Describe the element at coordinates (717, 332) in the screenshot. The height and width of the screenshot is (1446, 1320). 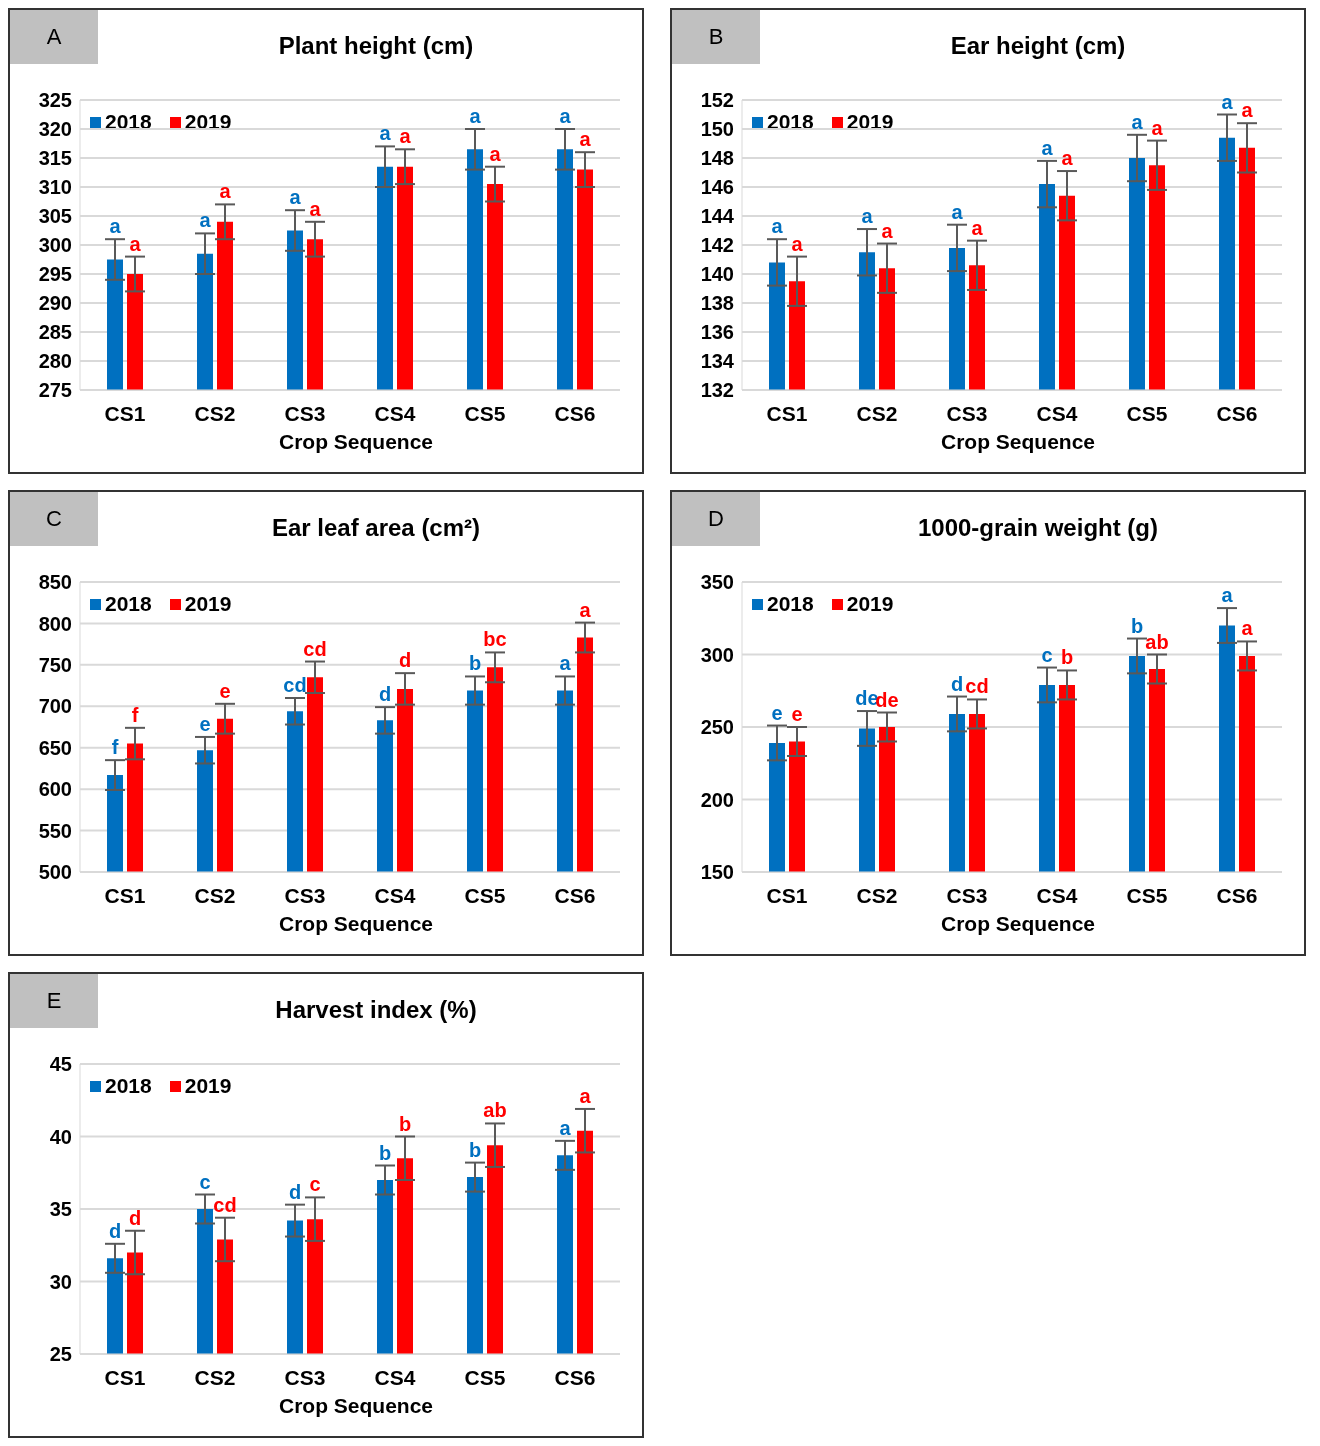
I see `y-tick-label: 136` at that location.